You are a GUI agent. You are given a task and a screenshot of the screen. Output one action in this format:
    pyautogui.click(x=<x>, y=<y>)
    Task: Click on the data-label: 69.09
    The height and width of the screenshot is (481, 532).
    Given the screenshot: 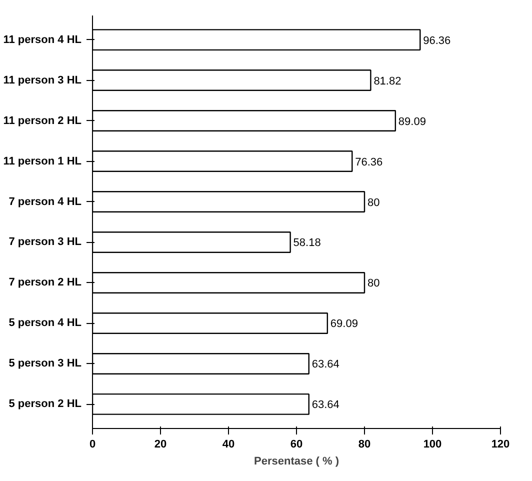 What is the action you would take?
    pyautogui.click(x=344, y=324)
    